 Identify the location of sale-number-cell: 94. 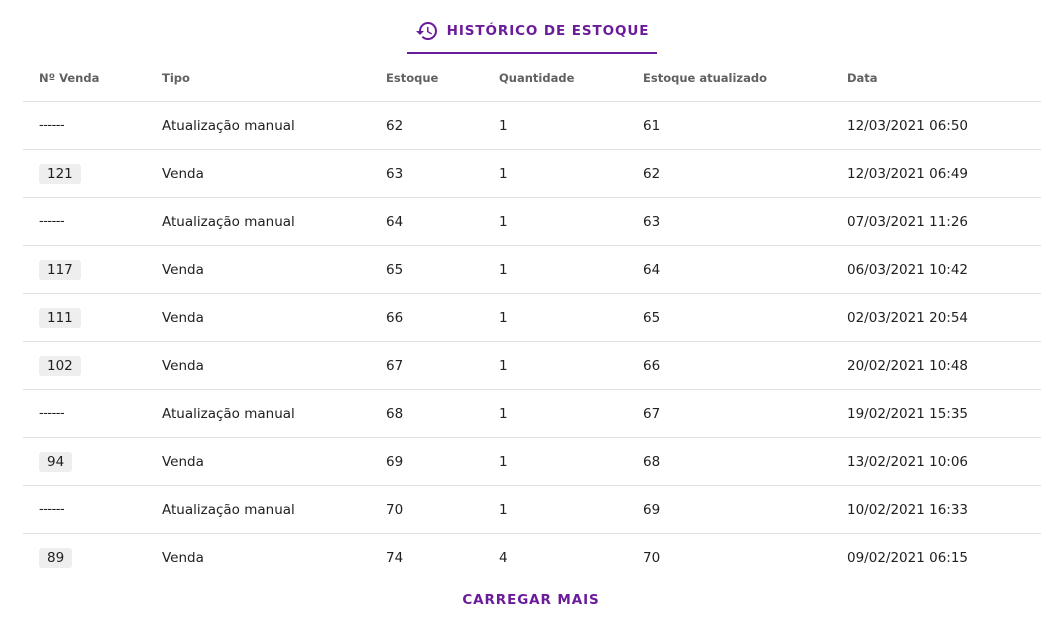
(56, 461).